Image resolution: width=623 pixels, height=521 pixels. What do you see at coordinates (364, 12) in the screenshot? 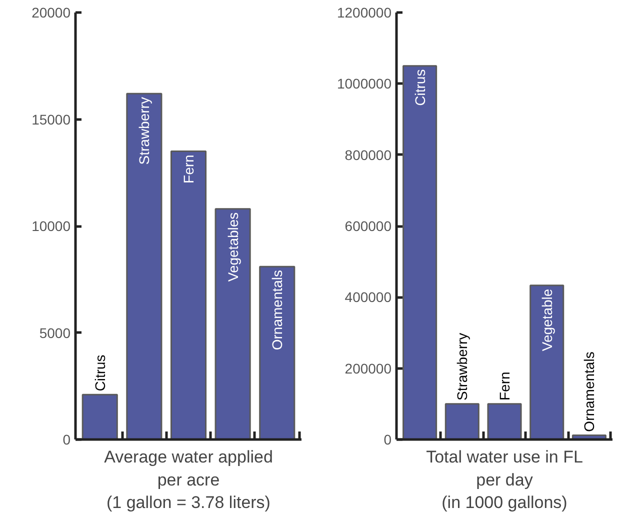
I see `y-tick-label: 1200000` at bounding box center [364, 12].